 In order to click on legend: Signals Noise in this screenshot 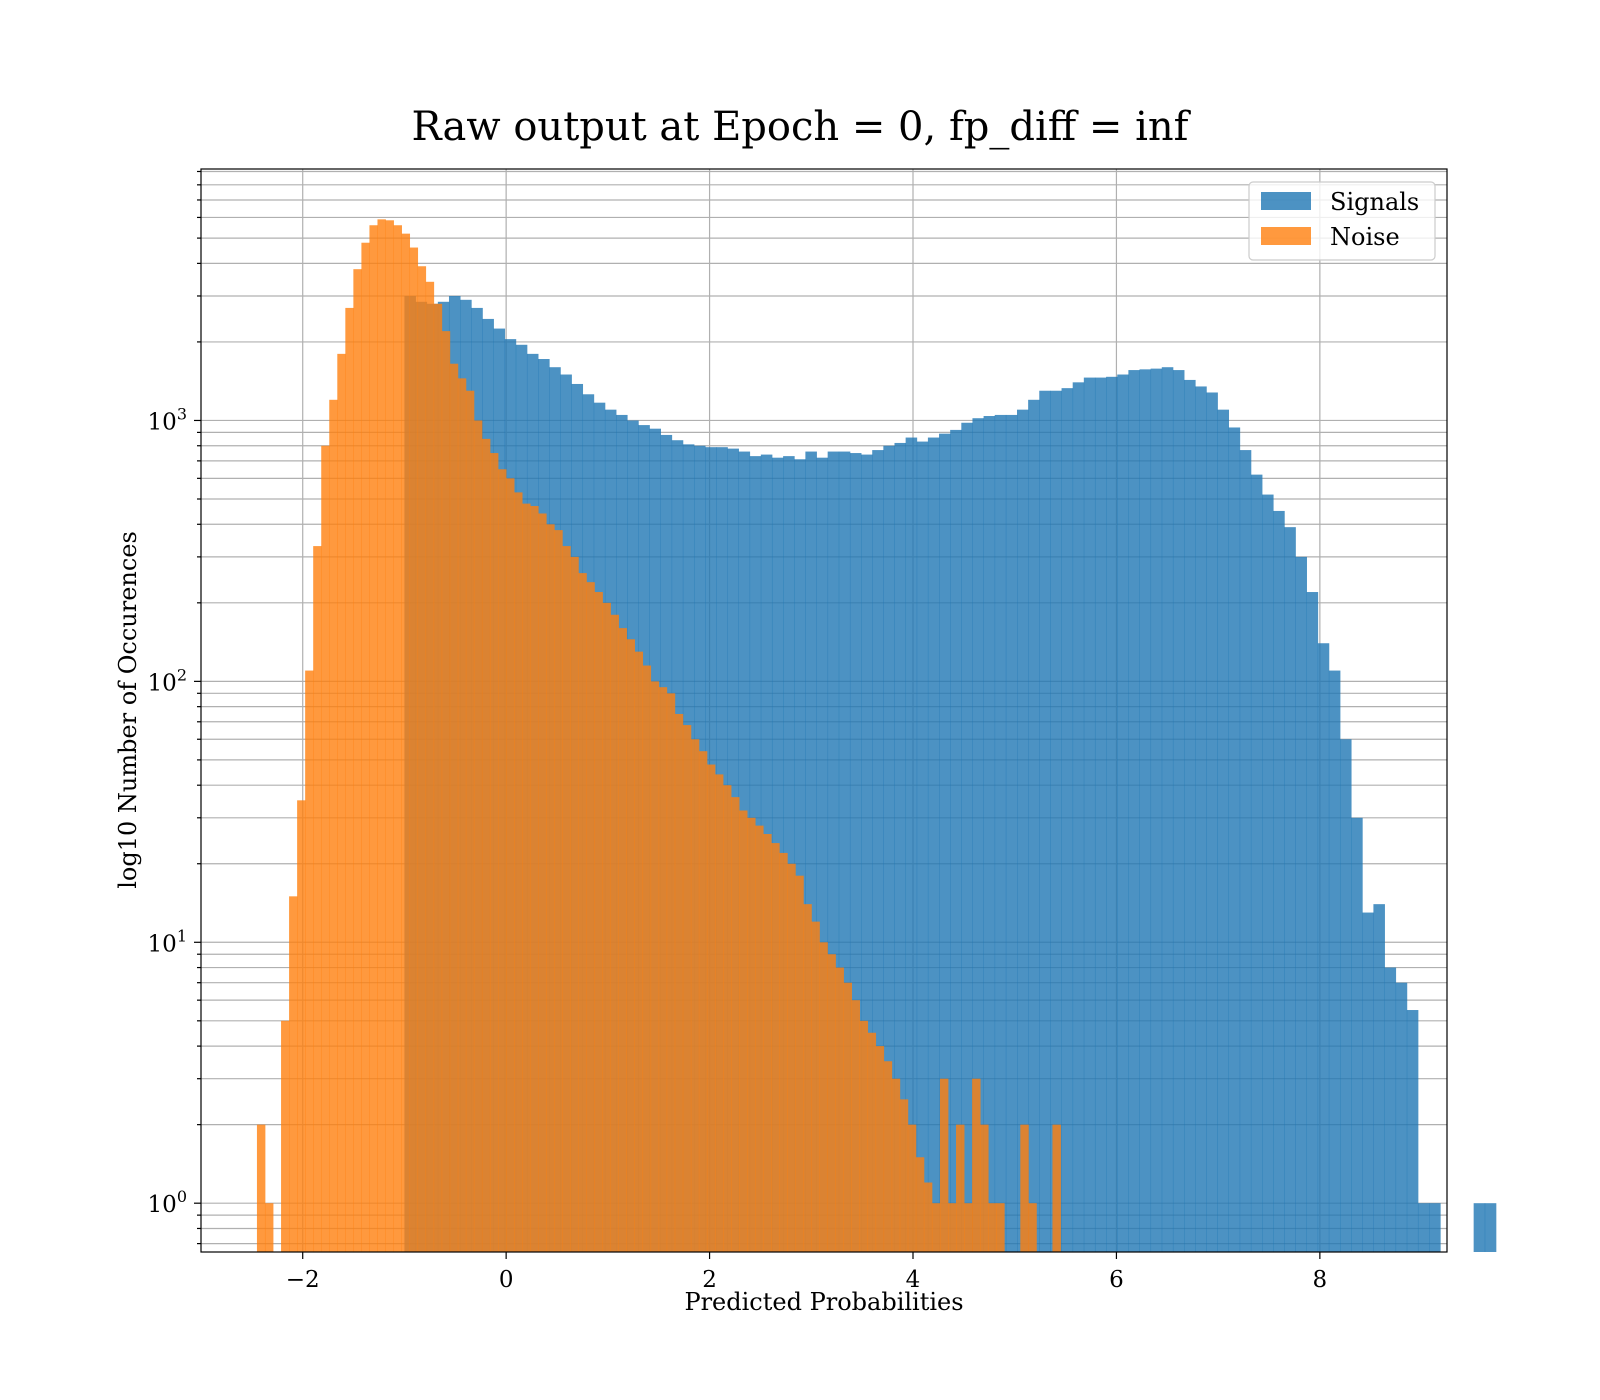, I will do `click(1342, 221)`.